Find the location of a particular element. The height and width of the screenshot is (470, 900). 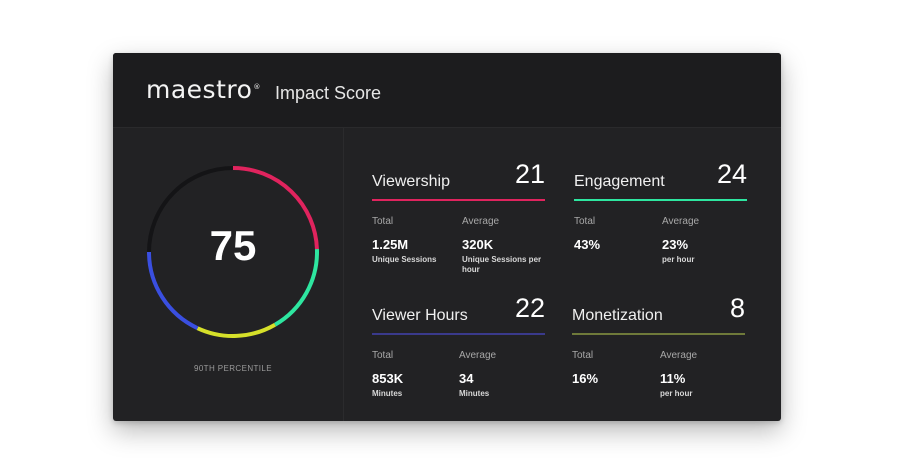

page-title: Impact Score is located at coordinates (328, 93).